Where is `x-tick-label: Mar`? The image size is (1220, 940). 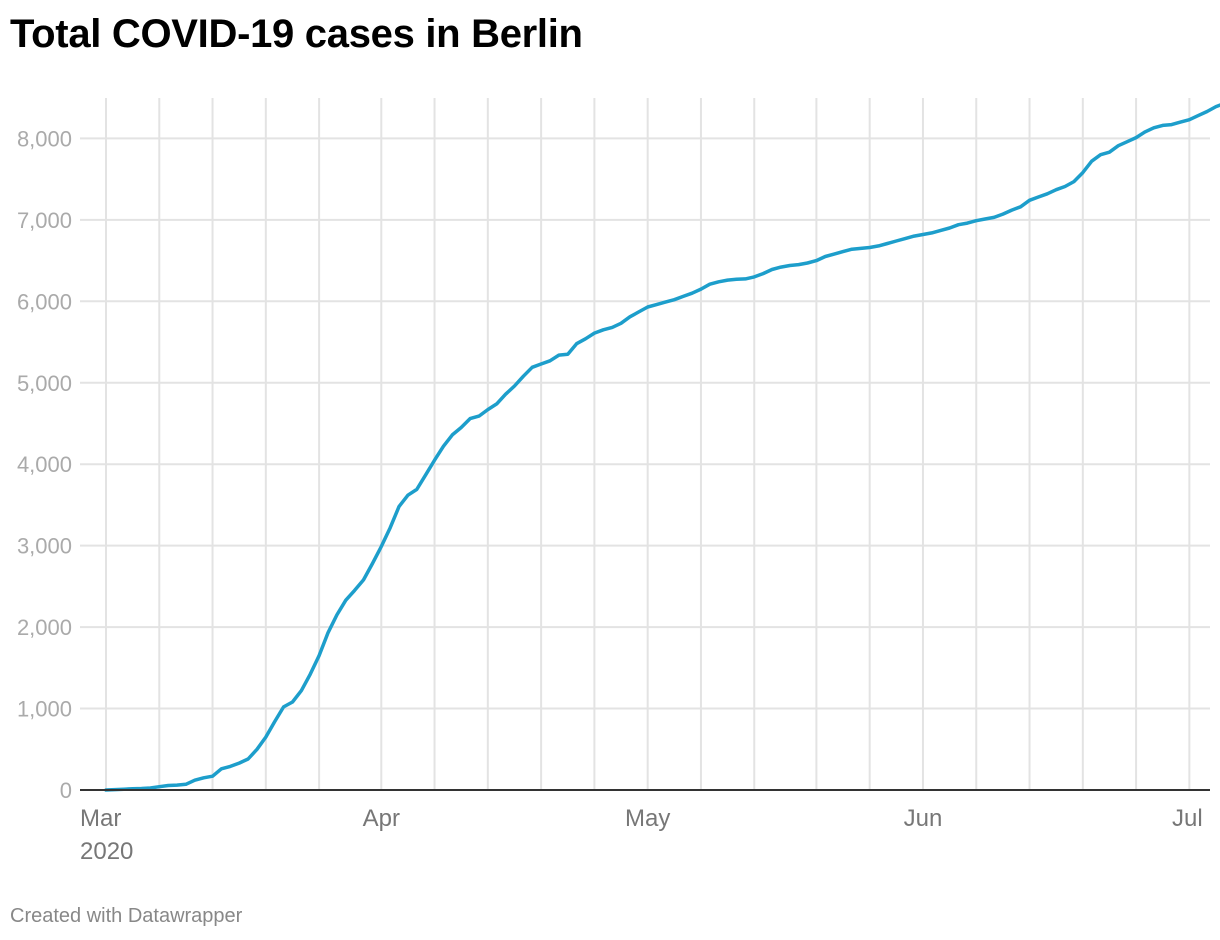 x-tick-label: Mar is located at coordinates (100, 818).